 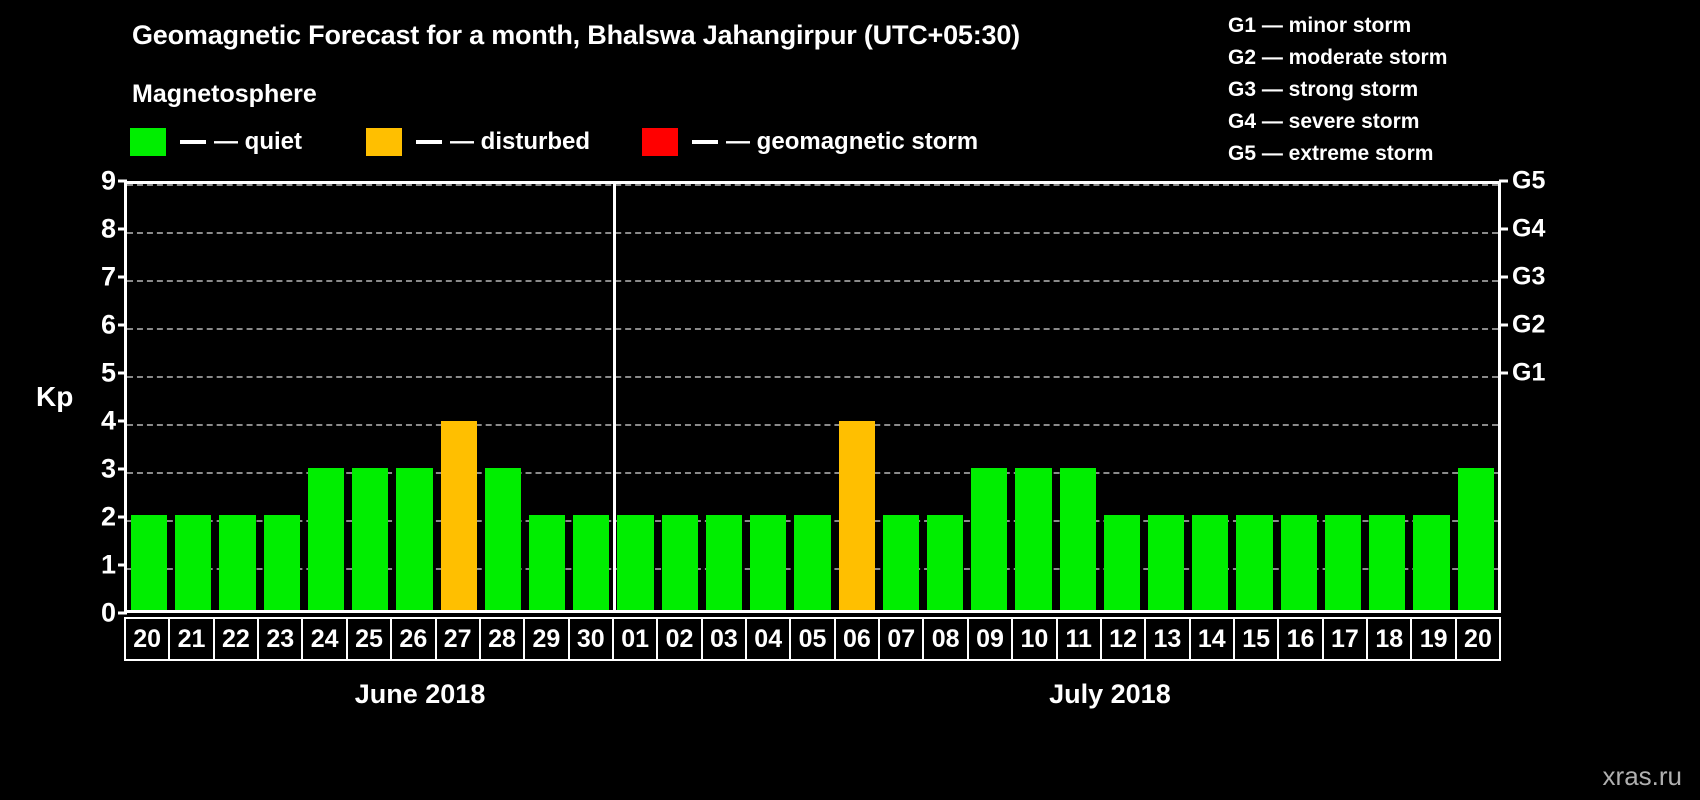 I want to click on date-cell-30: 30, so click(x=591, y=639).